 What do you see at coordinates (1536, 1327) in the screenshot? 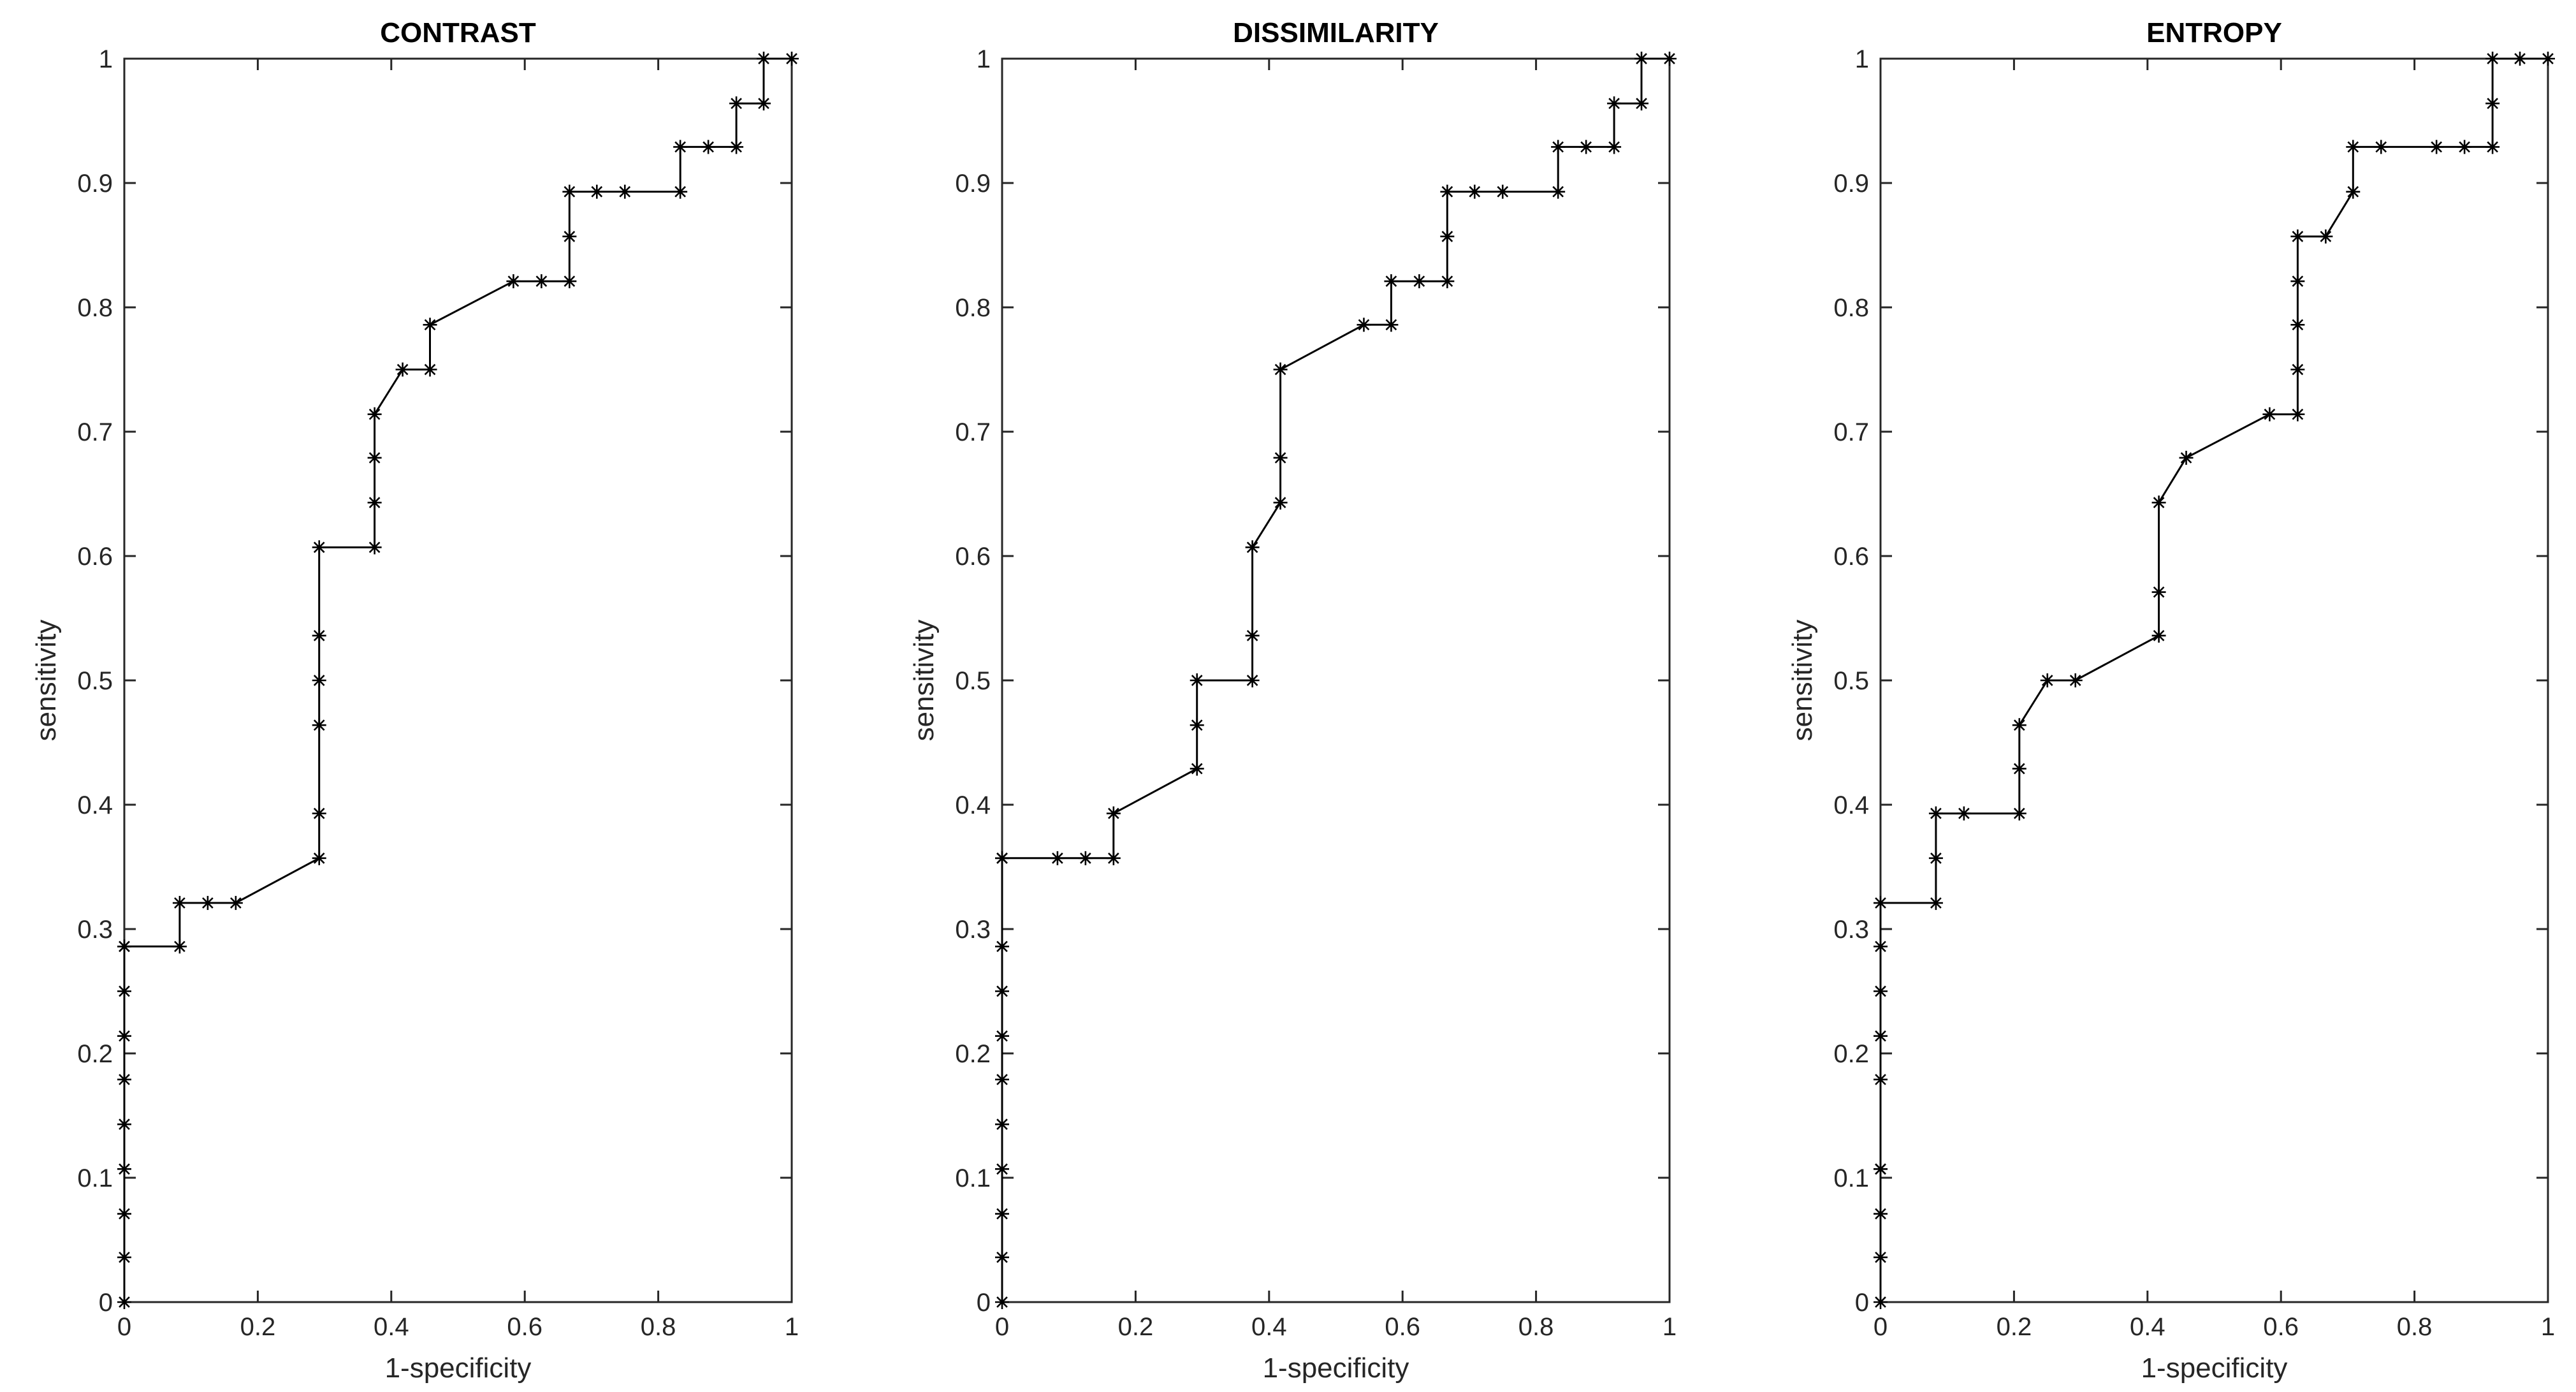
I see `x-tick-label: 0.8` at bounding box center [1536, 1327].